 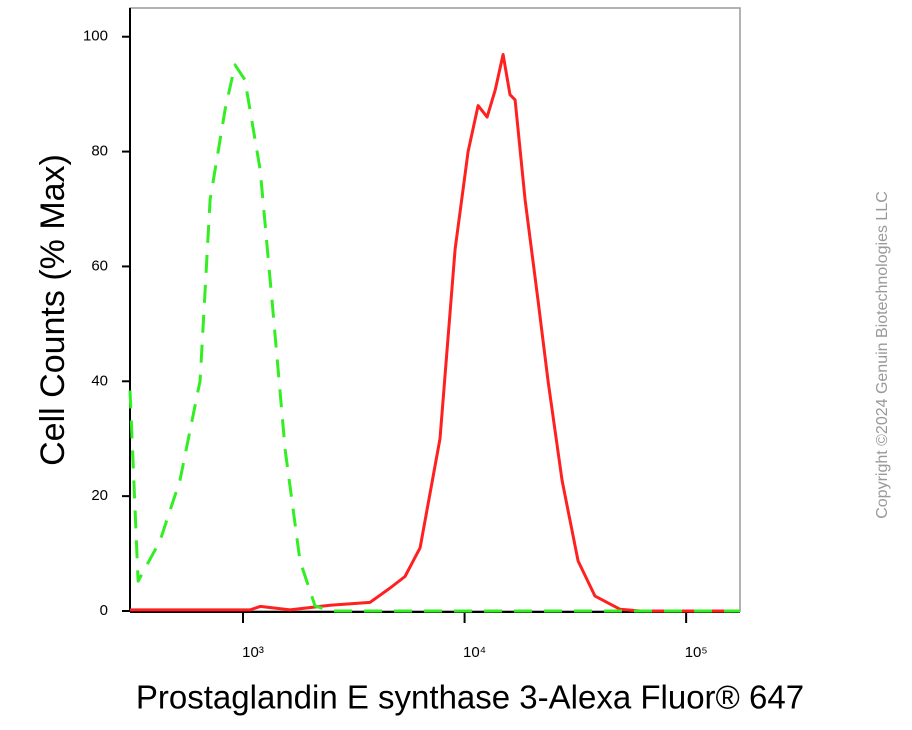 What do you see at coordinates (696, 652) in the screenshot?
I see `x-tick-label: 10⁵` at bounding box center [696, 652].